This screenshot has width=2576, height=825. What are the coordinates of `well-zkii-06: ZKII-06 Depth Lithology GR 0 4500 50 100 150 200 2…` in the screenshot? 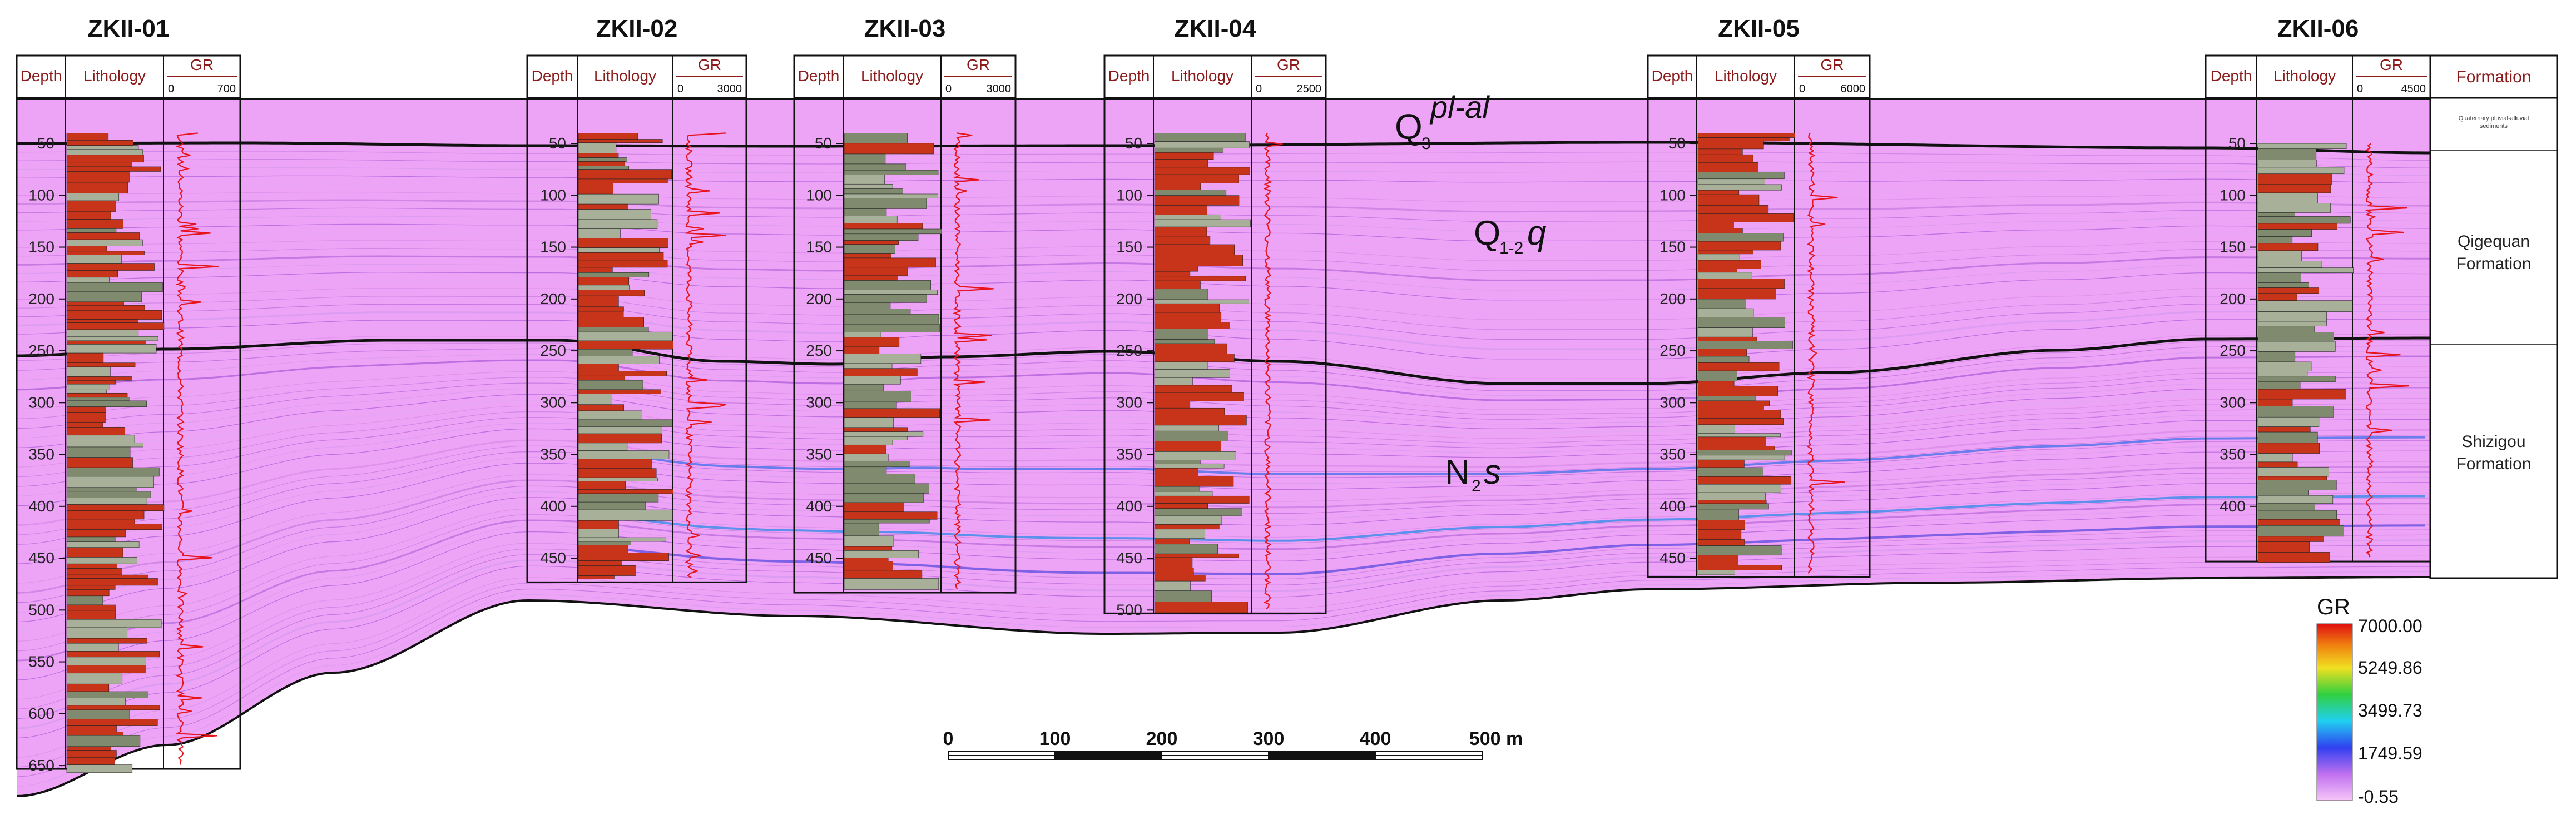 It's located at (2318, 289).